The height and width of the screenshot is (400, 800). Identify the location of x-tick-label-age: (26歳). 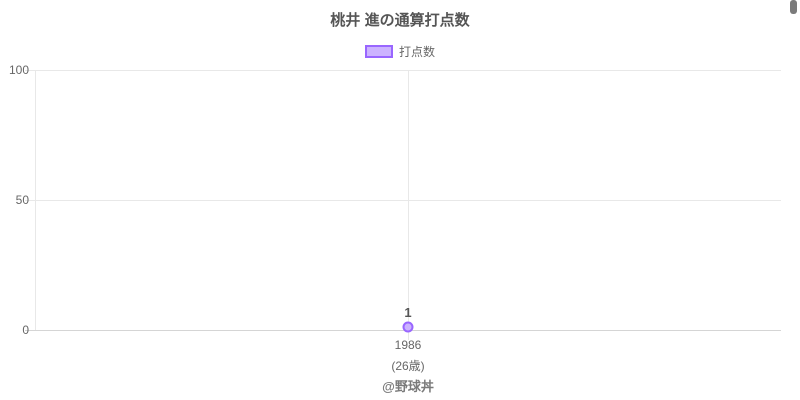
(408, 366).